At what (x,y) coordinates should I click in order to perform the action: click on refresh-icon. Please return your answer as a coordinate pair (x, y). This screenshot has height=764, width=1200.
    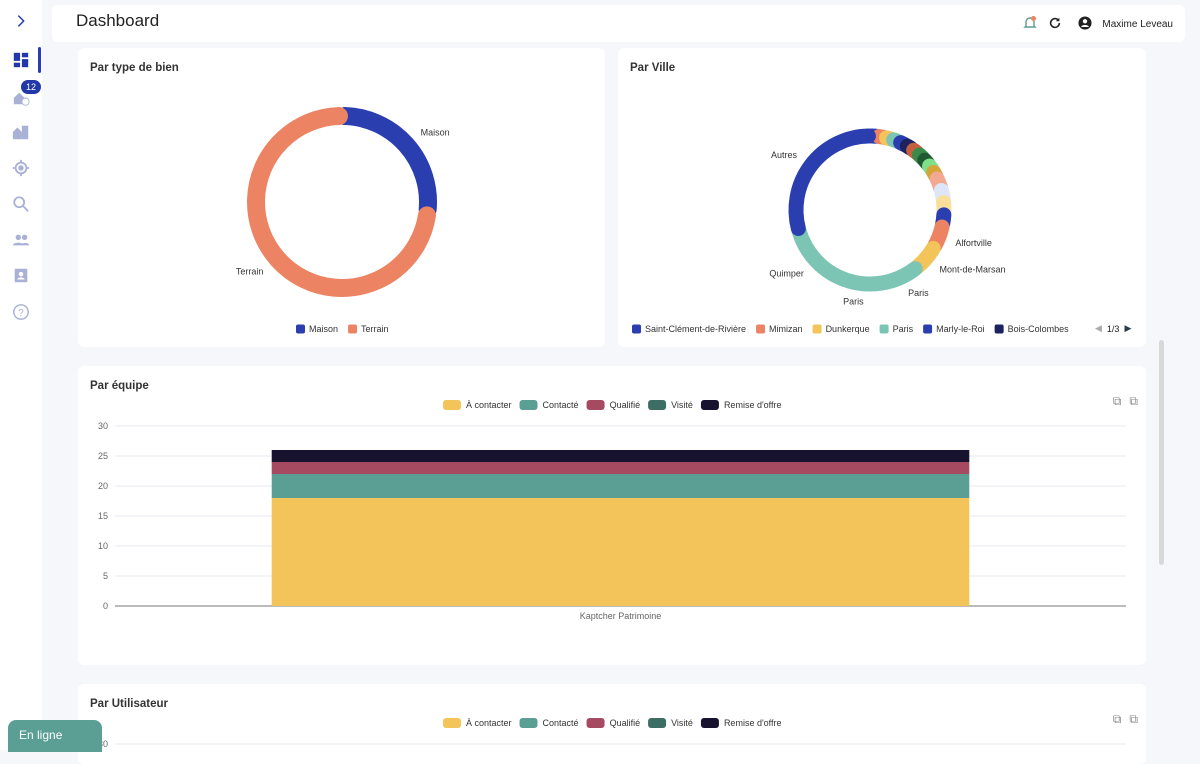
    Looking at the image, I should click on (1055, 24).